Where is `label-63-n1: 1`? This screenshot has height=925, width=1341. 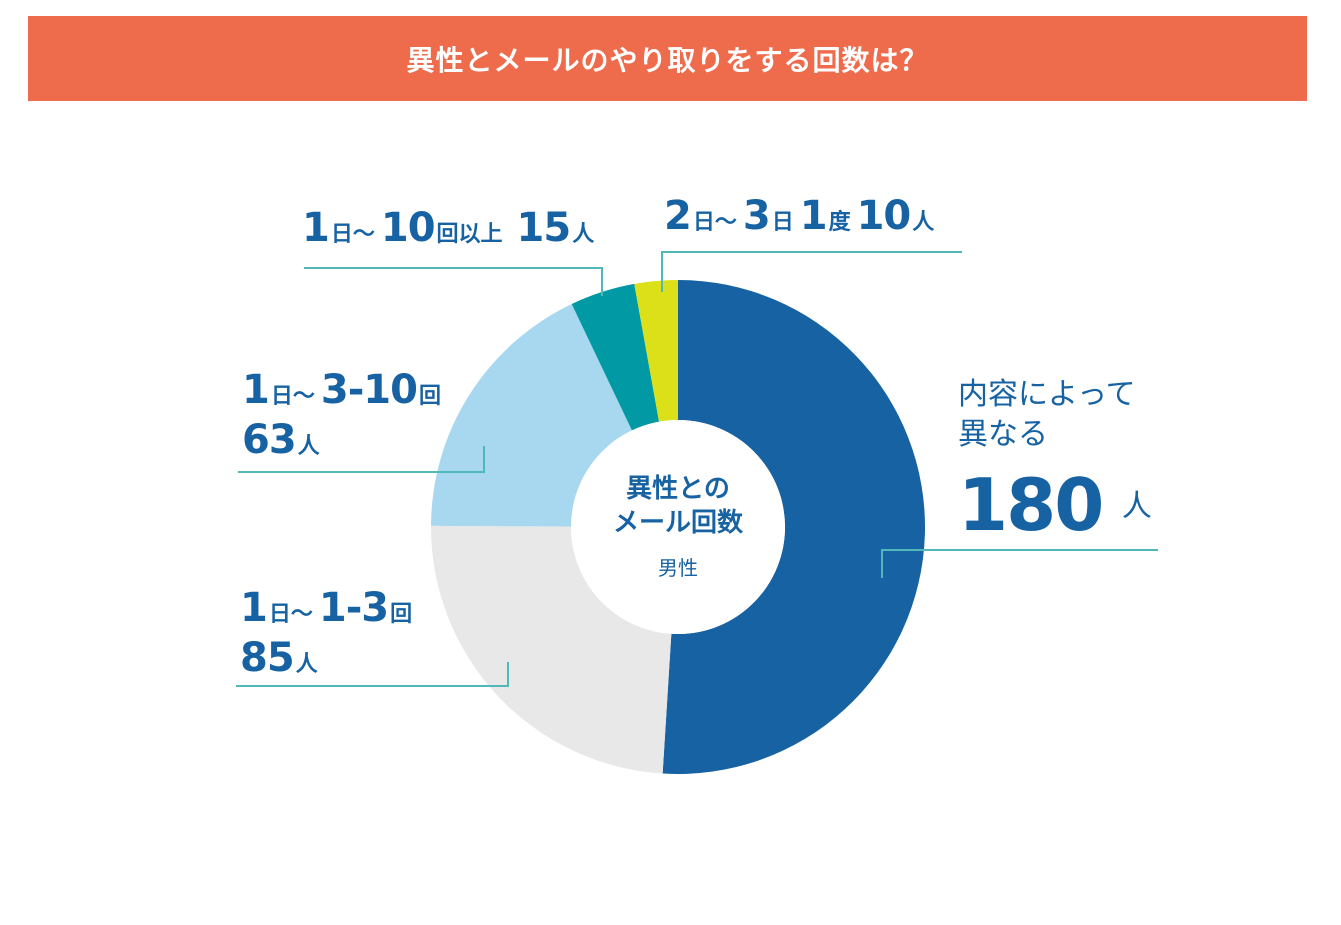
label-63-n1: 1 is located at coordinates (256, 390).